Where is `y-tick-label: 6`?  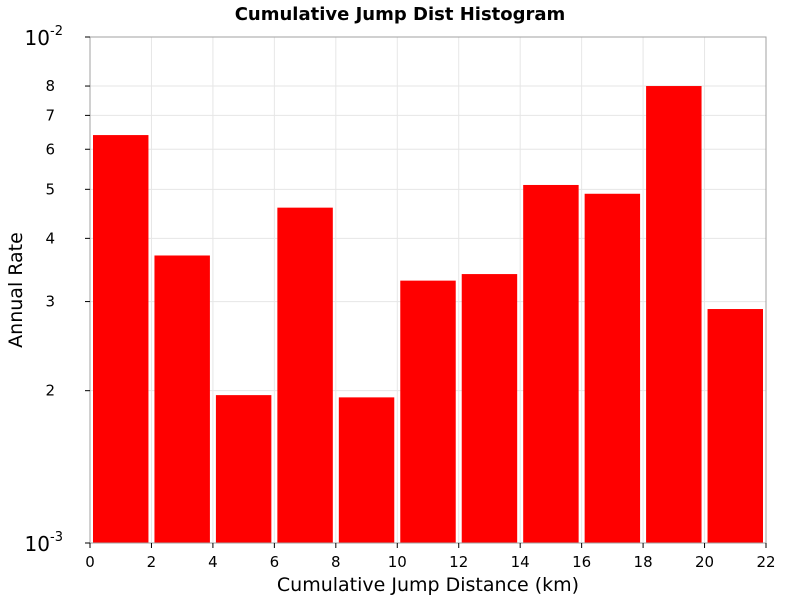 y-tick-label: 6 is located at coordinates (50, 149).